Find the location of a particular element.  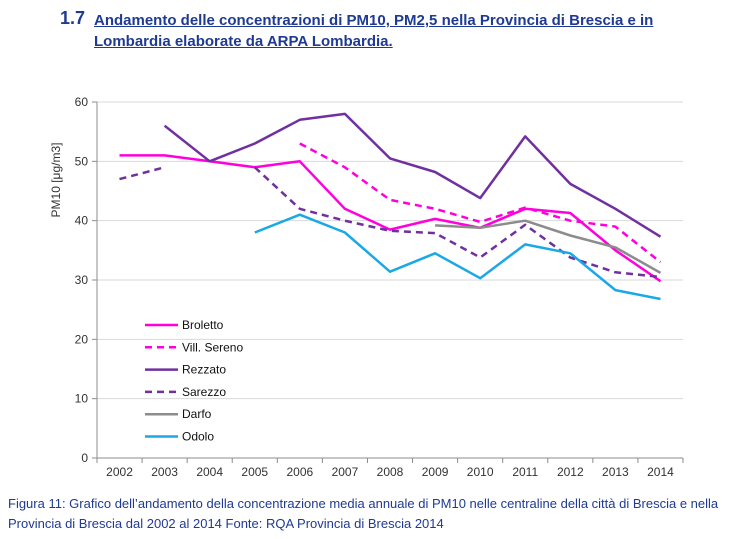

y-tick-label: 50 is located at coordinates (82, 161).